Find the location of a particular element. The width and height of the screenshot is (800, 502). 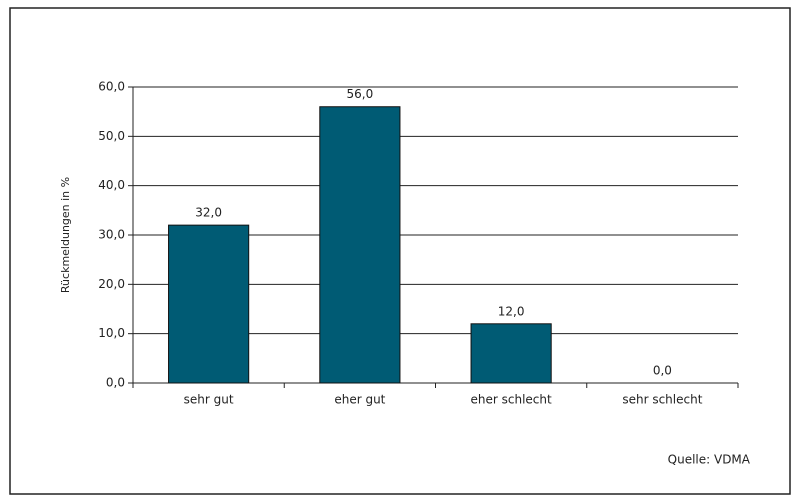

y-tick-label: 0,0 is located at coordinates (115, 383).